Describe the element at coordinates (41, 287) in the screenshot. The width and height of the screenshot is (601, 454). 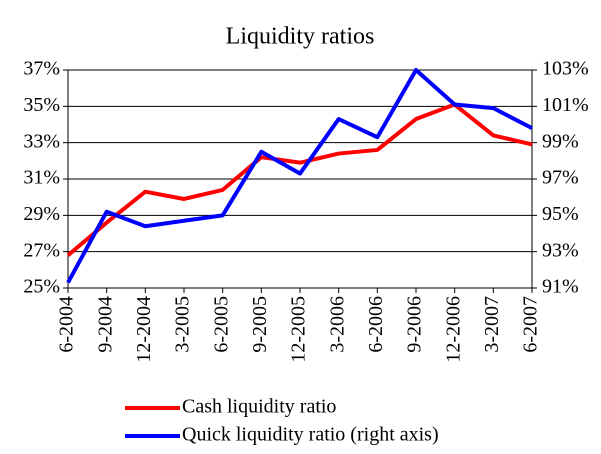
I see `y-tick-label: 25%` at that location.